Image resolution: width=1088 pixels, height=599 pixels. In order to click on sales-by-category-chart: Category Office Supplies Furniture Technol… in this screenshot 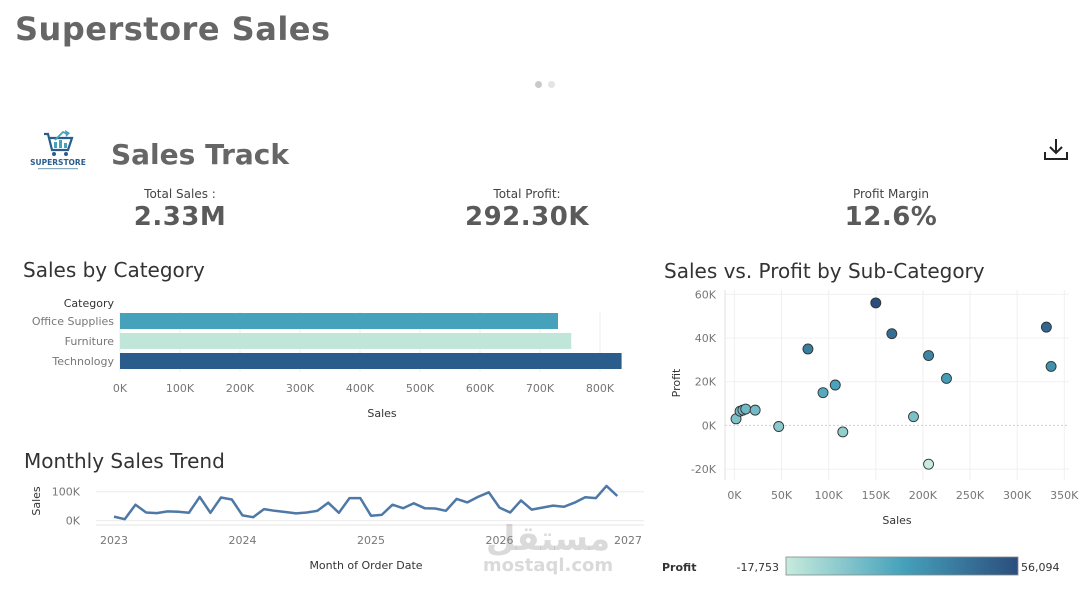, I will do `click(327, 358)`.